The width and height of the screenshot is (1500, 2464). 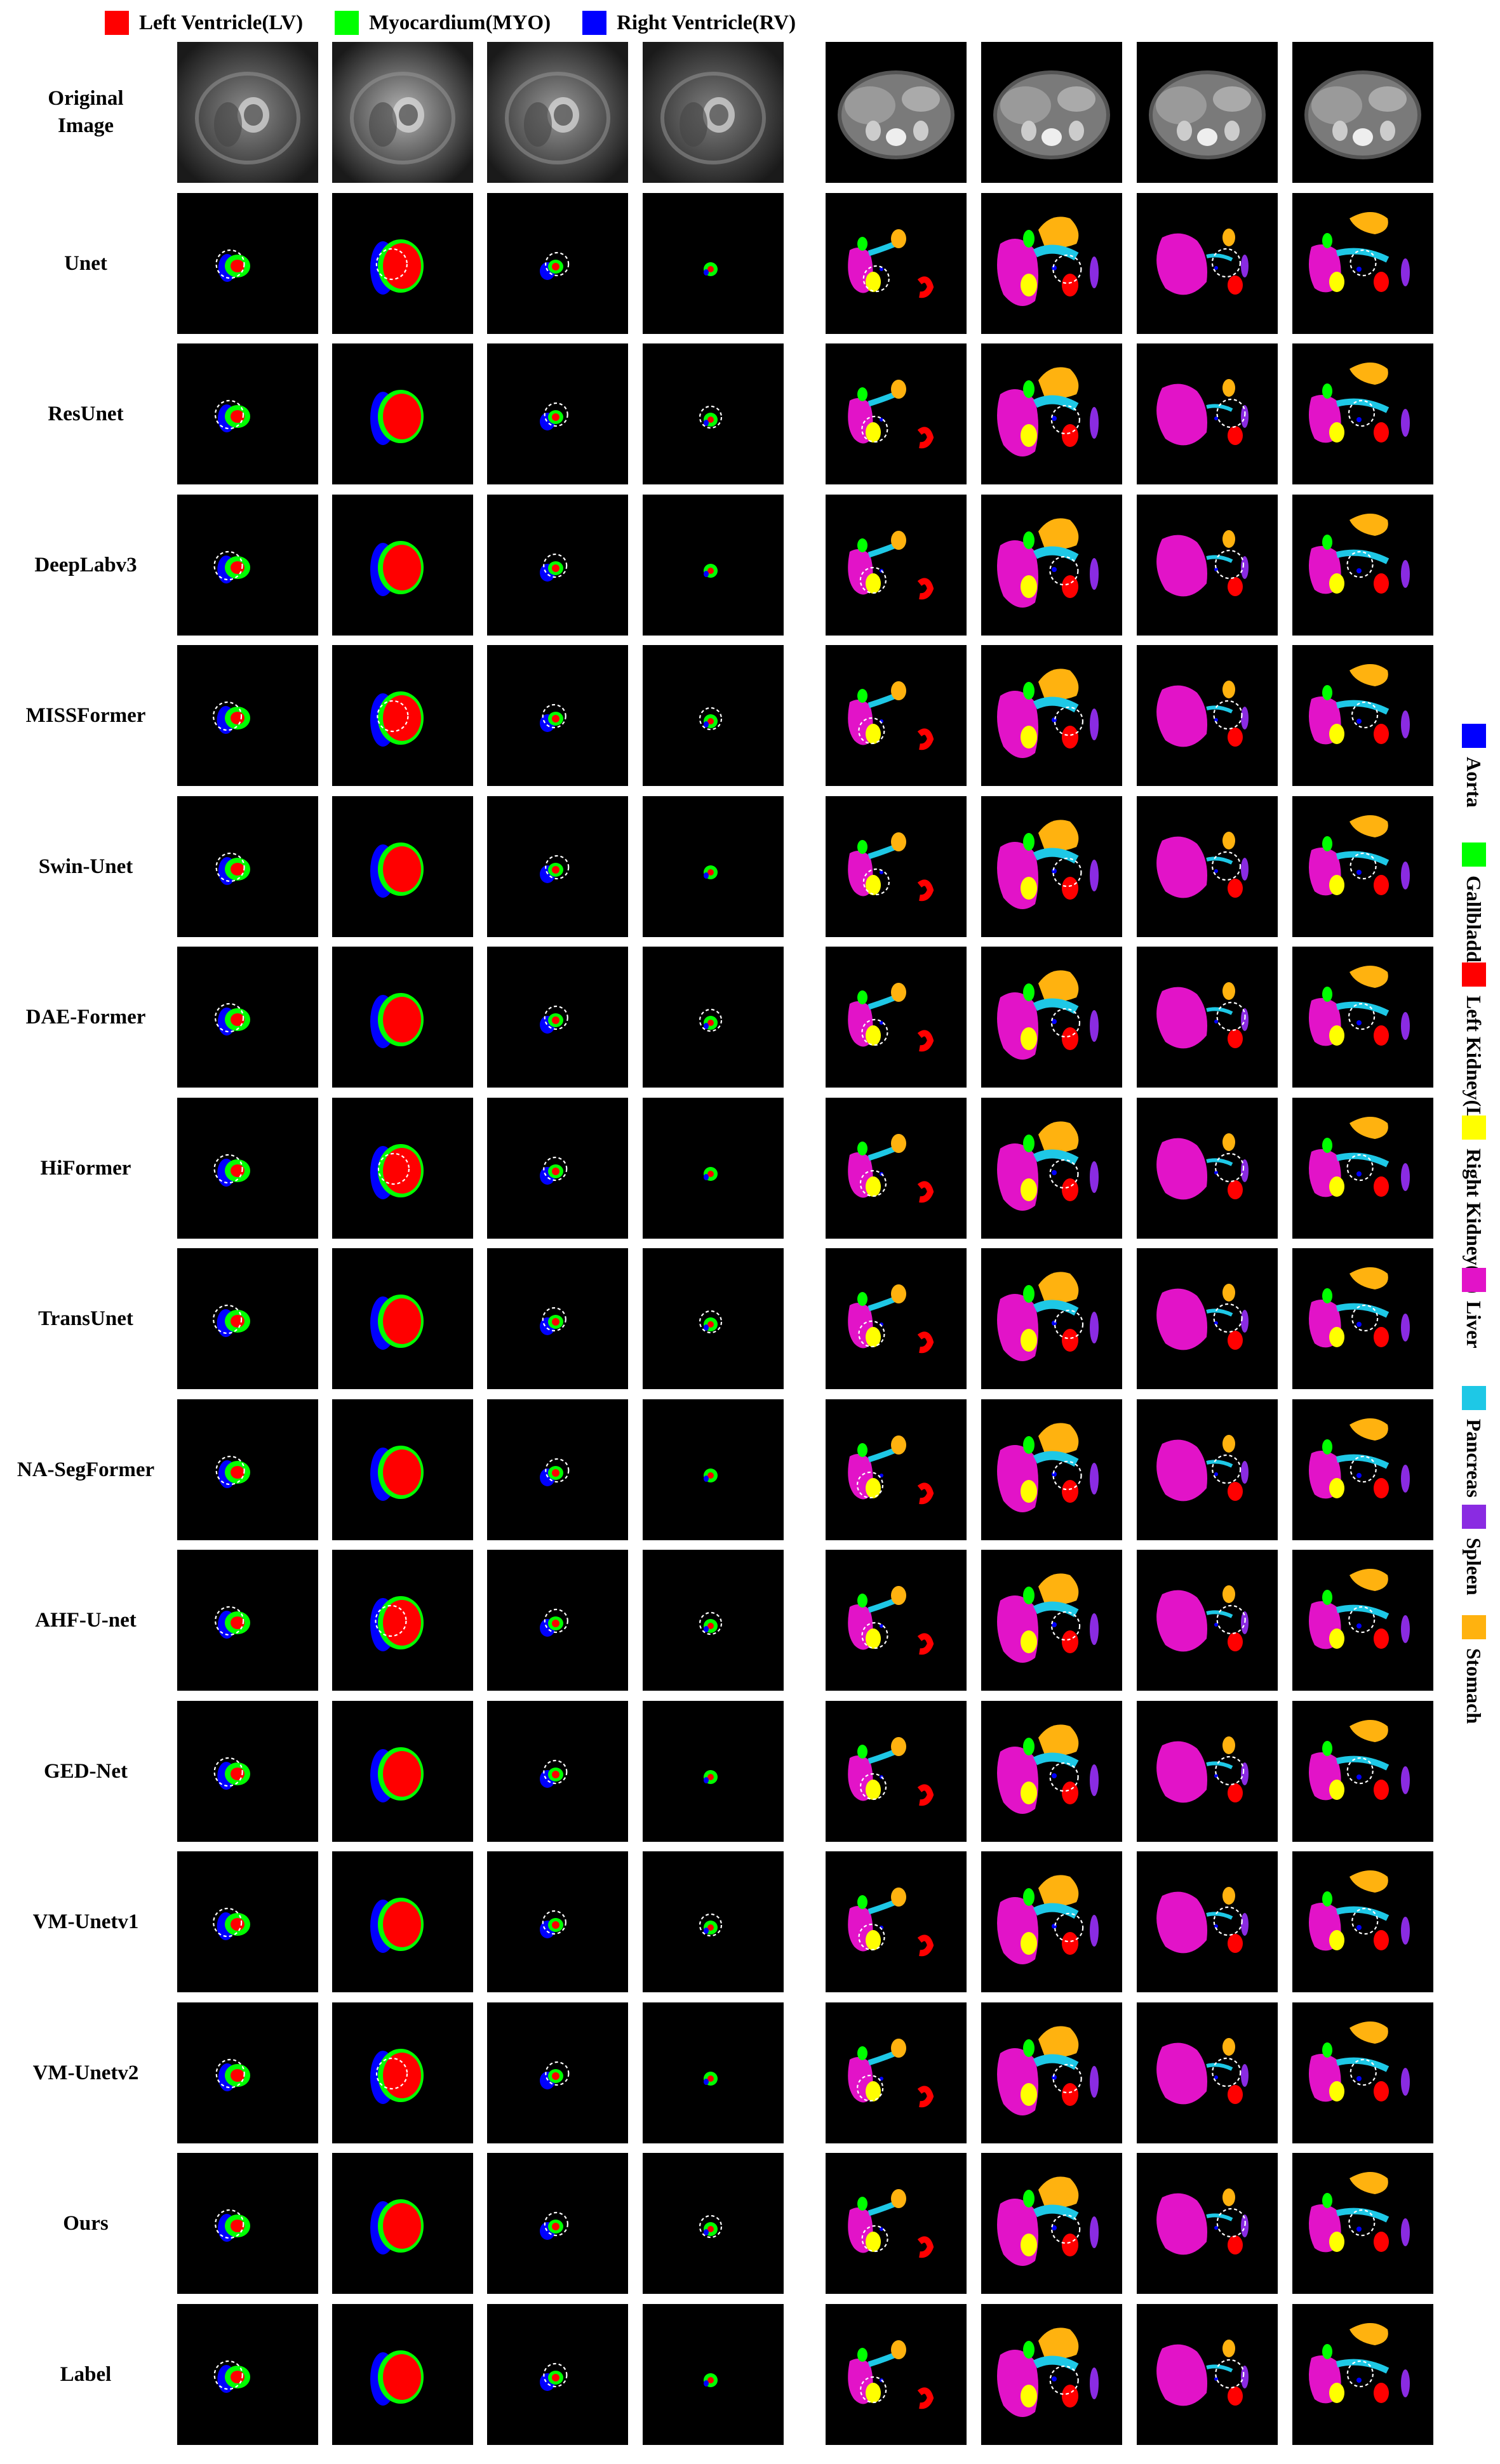 I want to click on method-row: DAE-Former, so click(x=750, y=1017).